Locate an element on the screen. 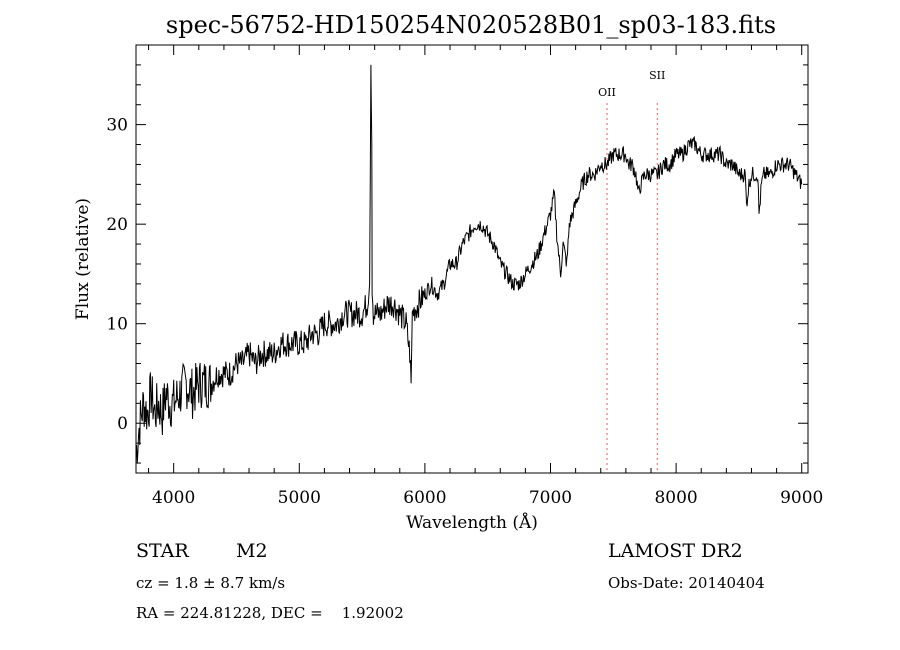 This screenshot has height=650, width=900. object-type: STAR is located at coordinates (162, 551).